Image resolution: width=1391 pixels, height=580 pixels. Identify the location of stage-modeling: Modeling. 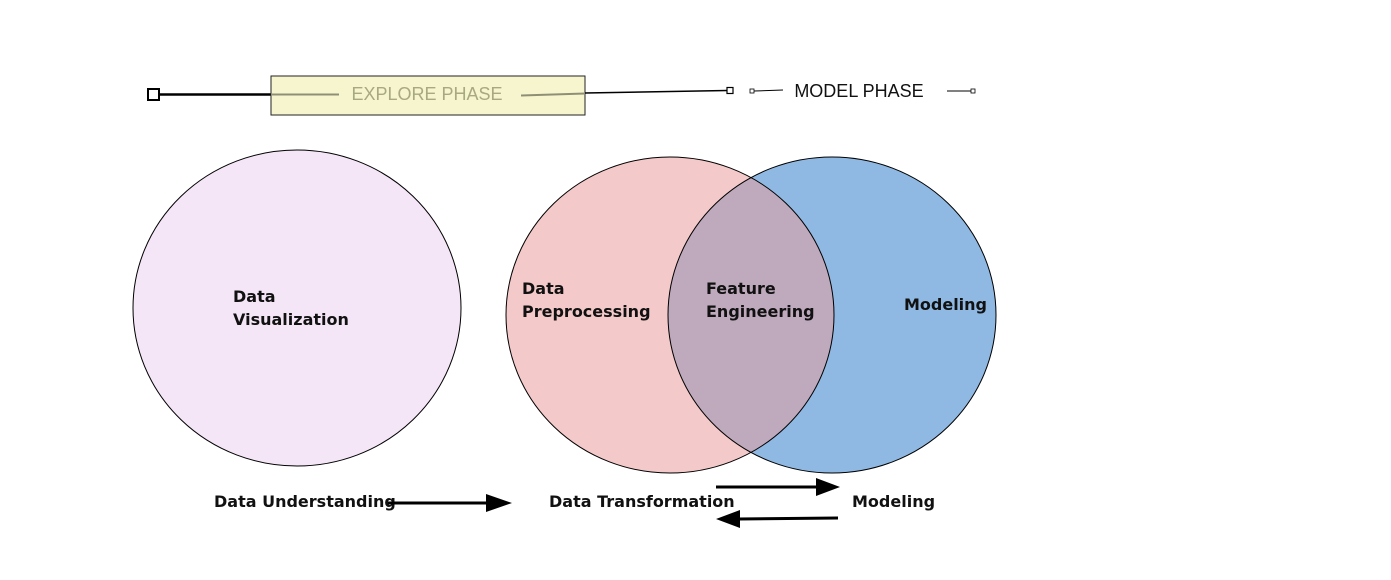
(893, 501).